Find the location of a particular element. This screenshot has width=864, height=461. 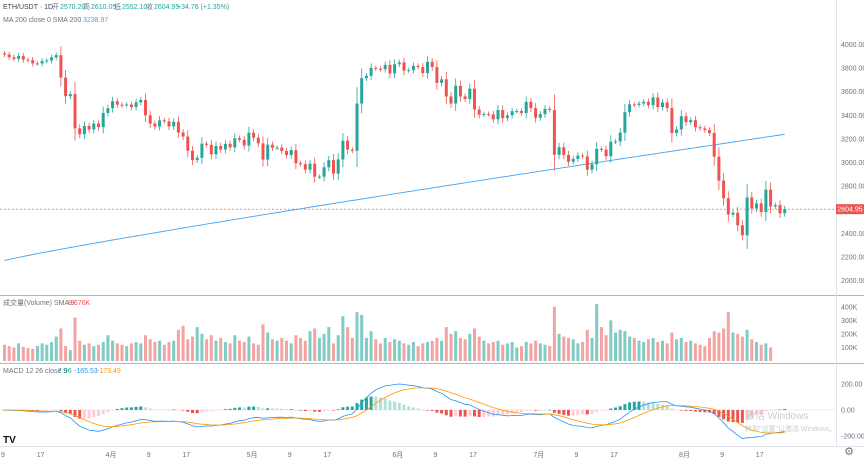

open-label: 开 is located at coordinates (55, 7).